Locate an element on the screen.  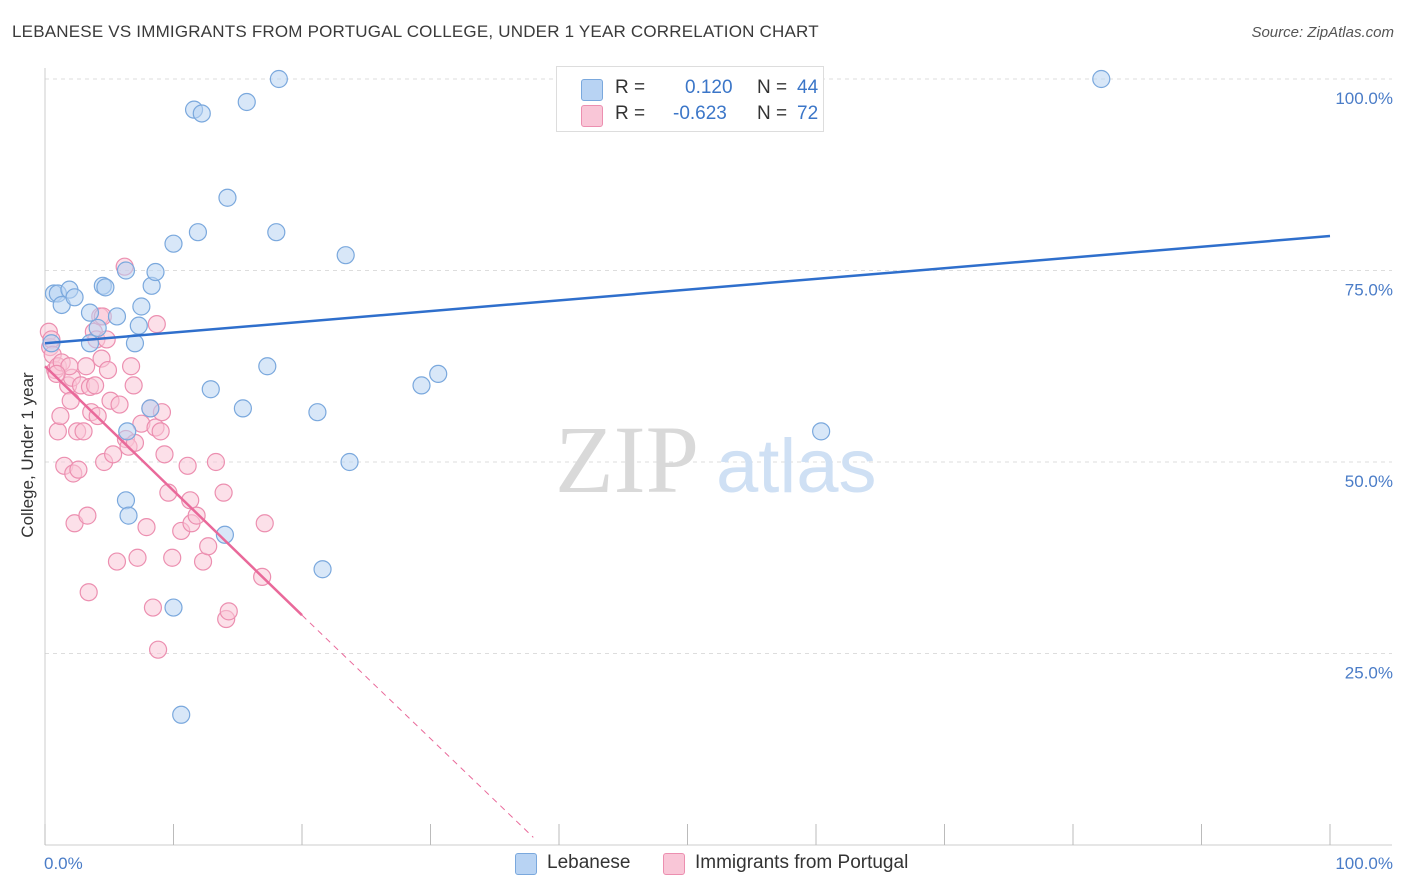
source-attribution: Source: ZipAtlas.com is located at coordinates (1322, 32).